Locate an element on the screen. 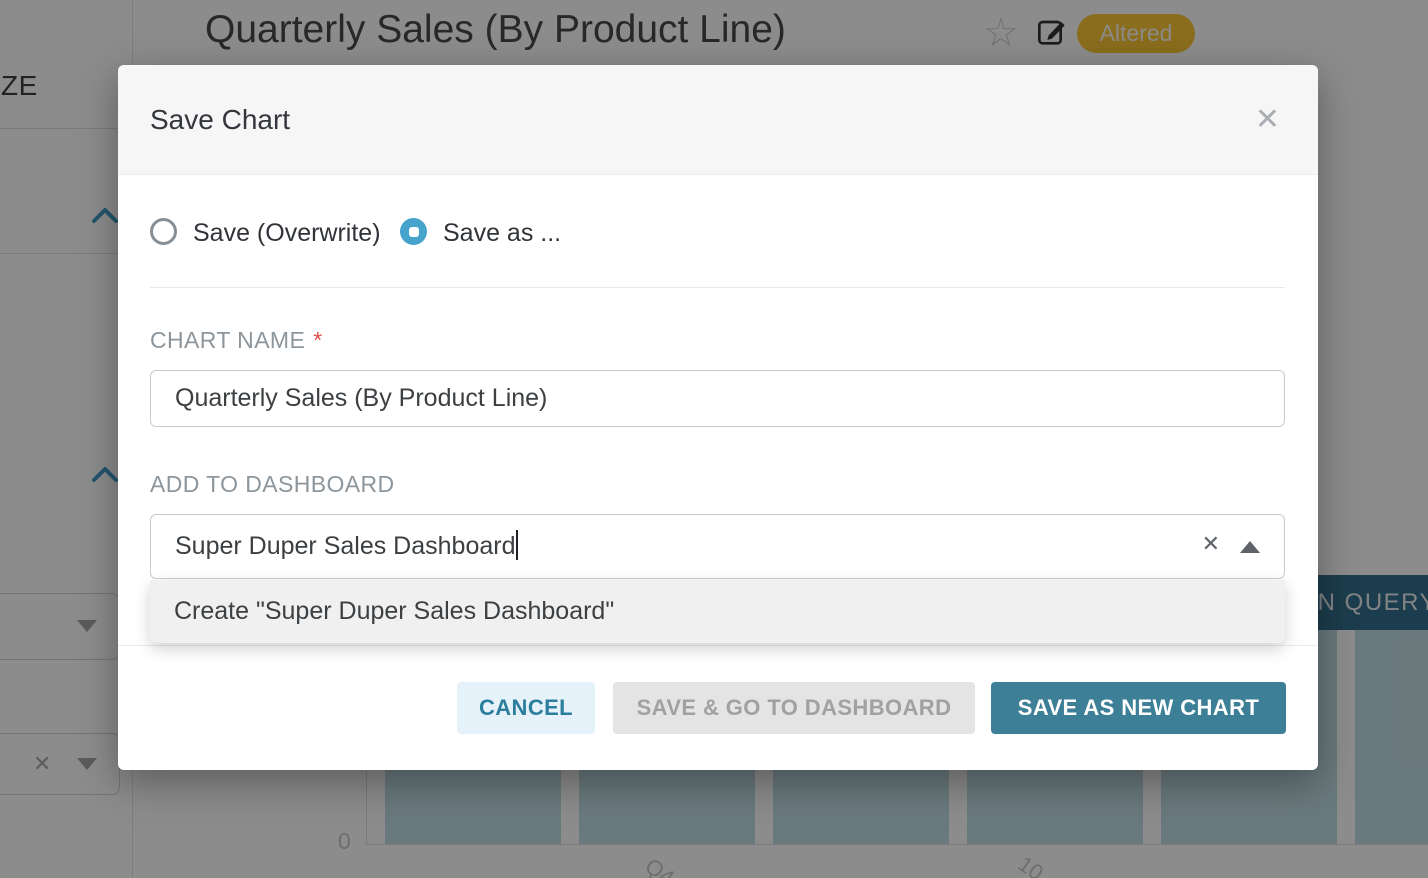 The width and height of the screenshot is (1428, 878). modal-header: Save Chart ✕ is located at coordinates (718, 120).